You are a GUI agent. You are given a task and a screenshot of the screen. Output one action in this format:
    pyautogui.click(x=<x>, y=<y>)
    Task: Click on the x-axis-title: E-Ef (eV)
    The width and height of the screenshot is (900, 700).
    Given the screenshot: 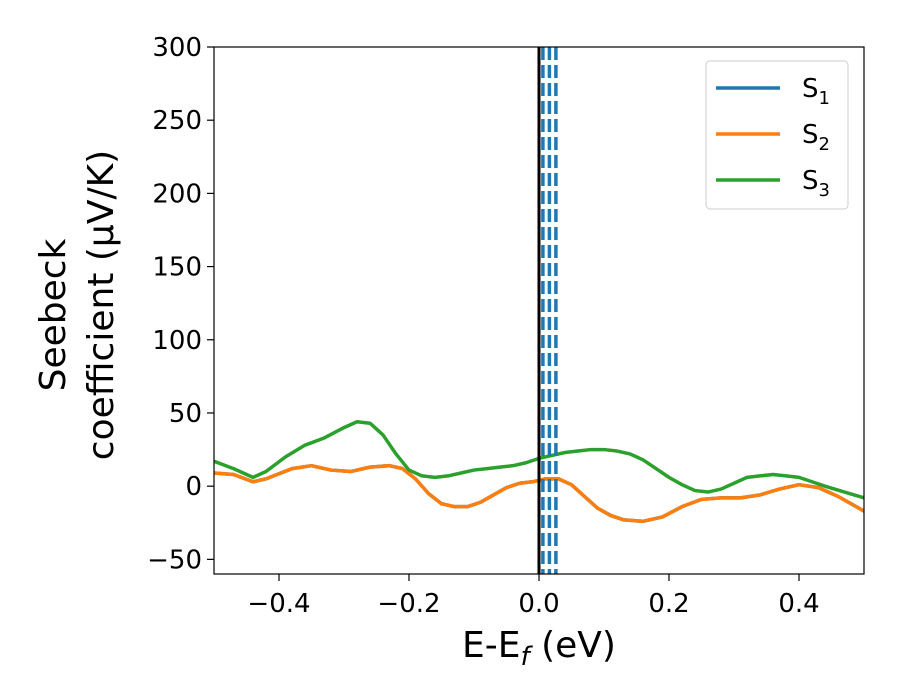 What is the action you would take?
    pyautogui.click(x=539, y=648)
    